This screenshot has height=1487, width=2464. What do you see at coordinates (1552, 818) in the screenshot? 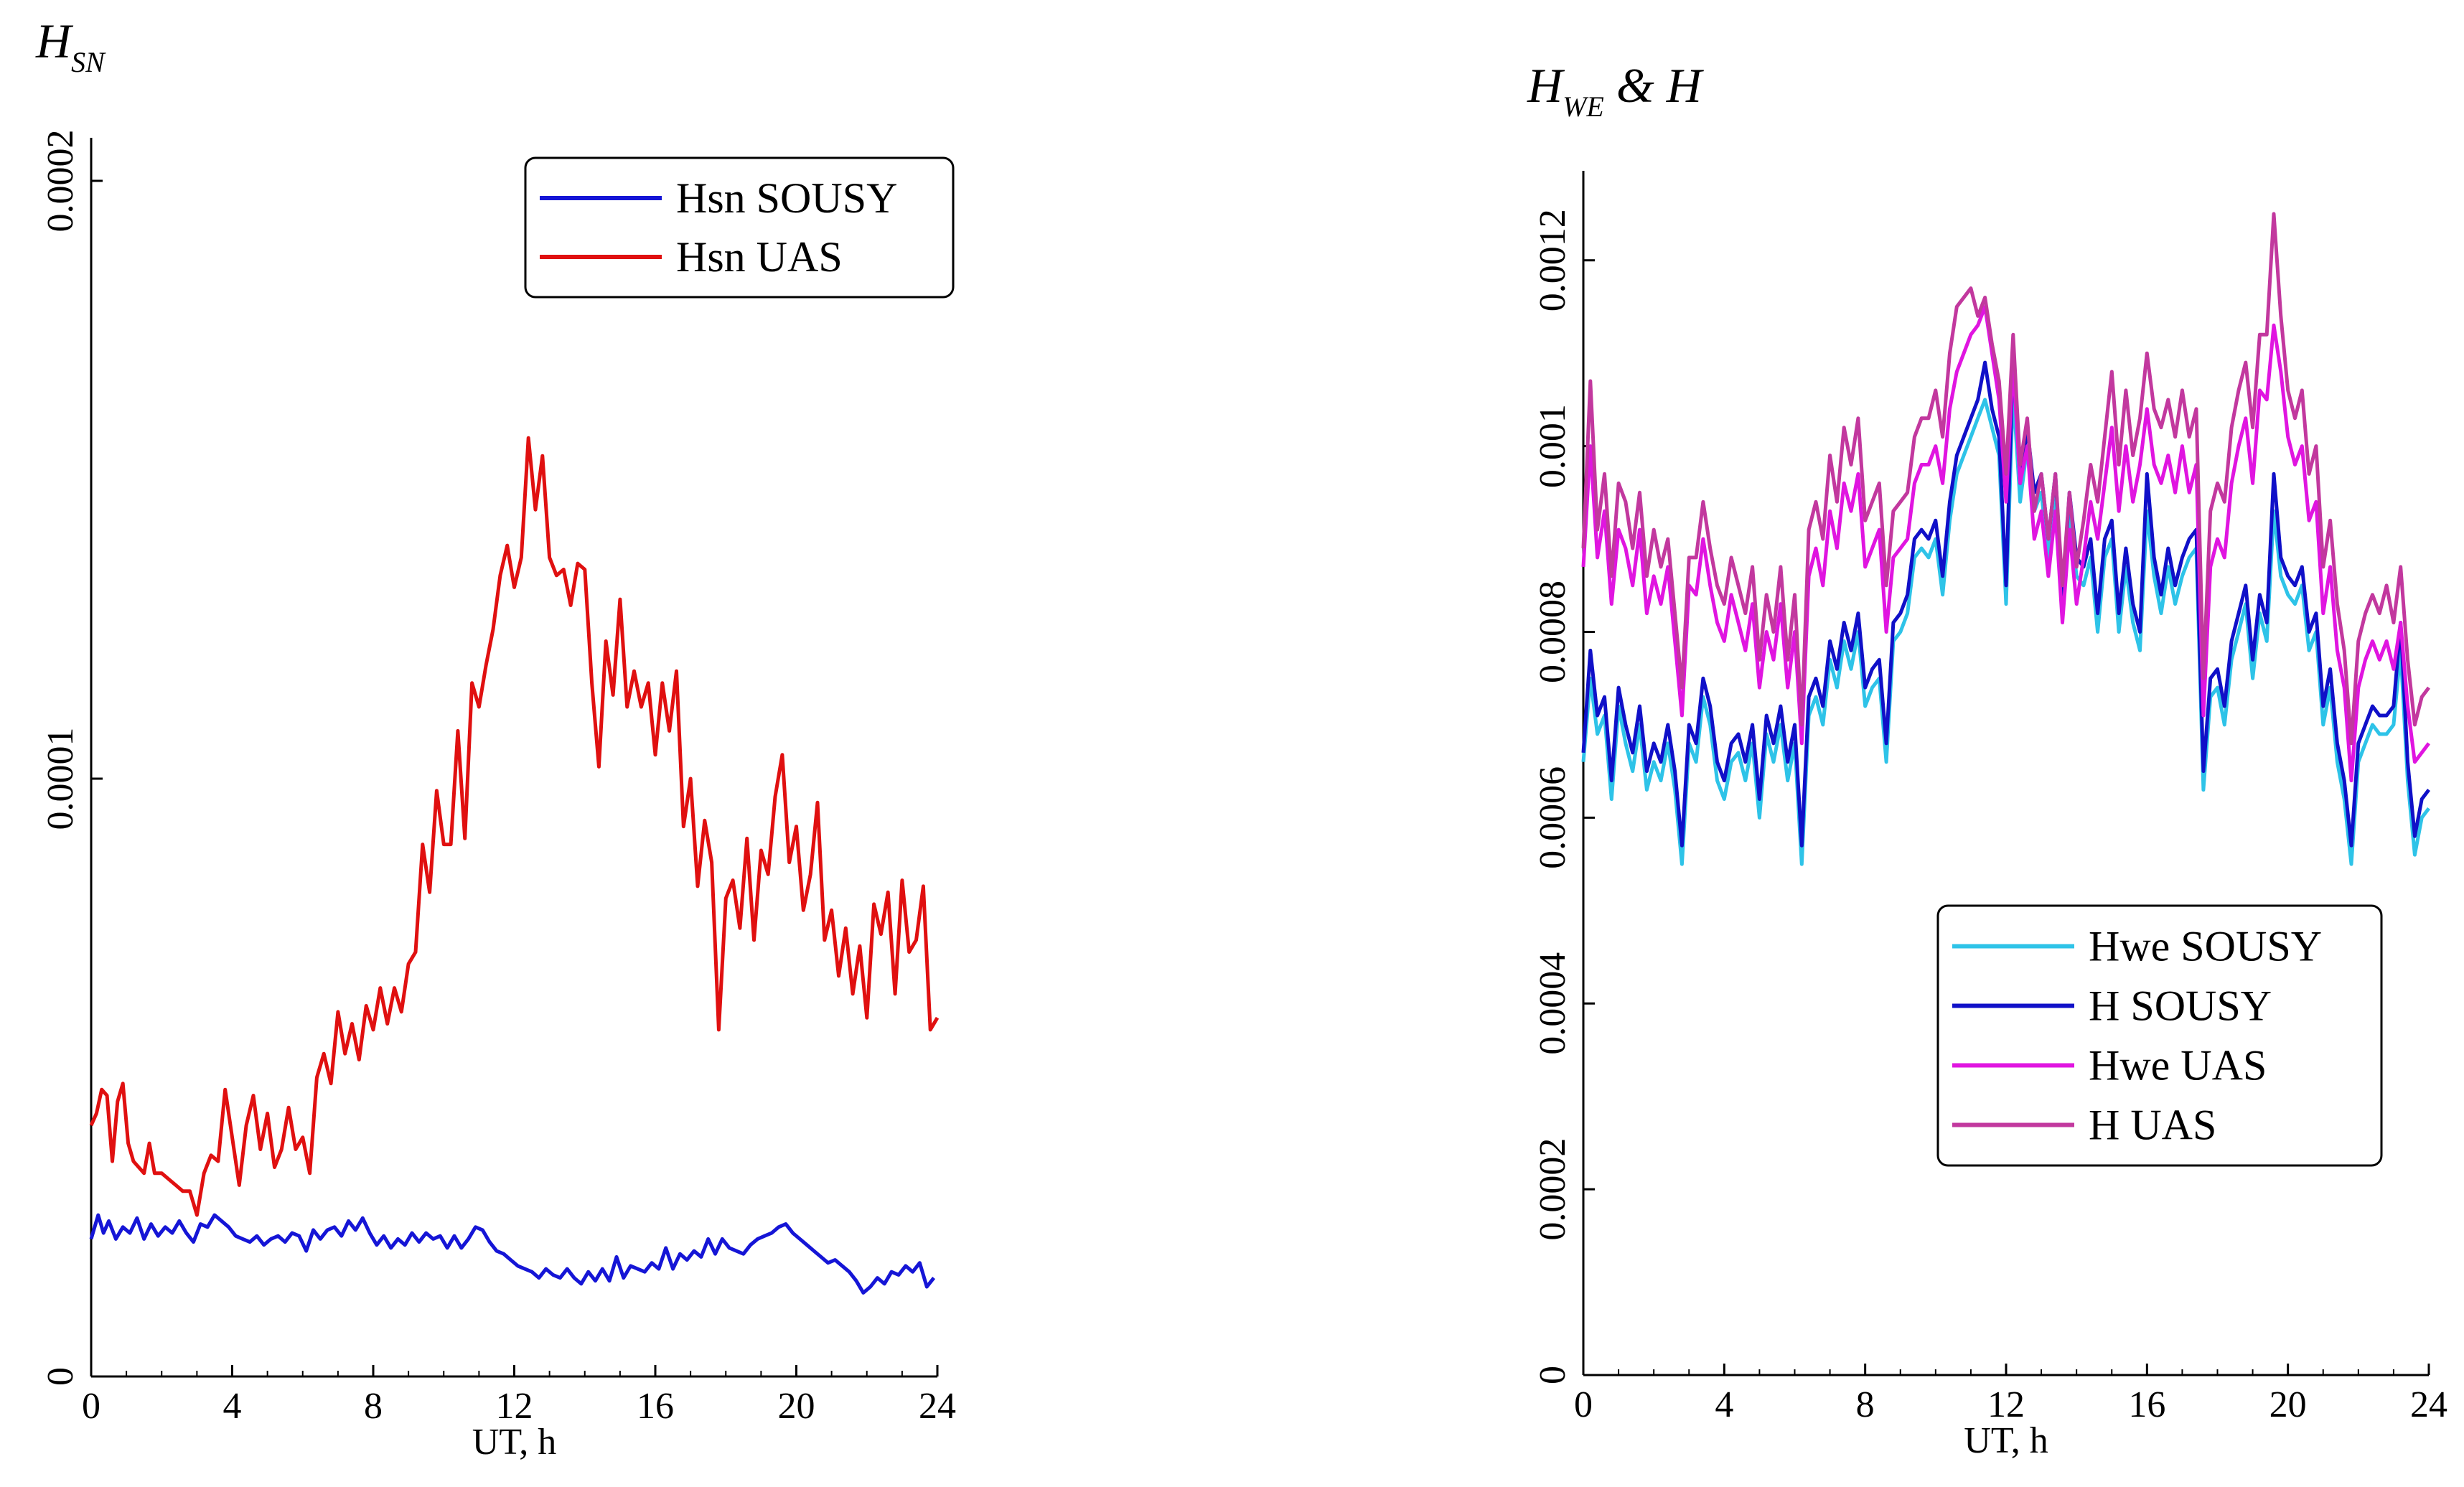
I see `y-tick-label: 0.0006` at bounding box center [1552, 818].